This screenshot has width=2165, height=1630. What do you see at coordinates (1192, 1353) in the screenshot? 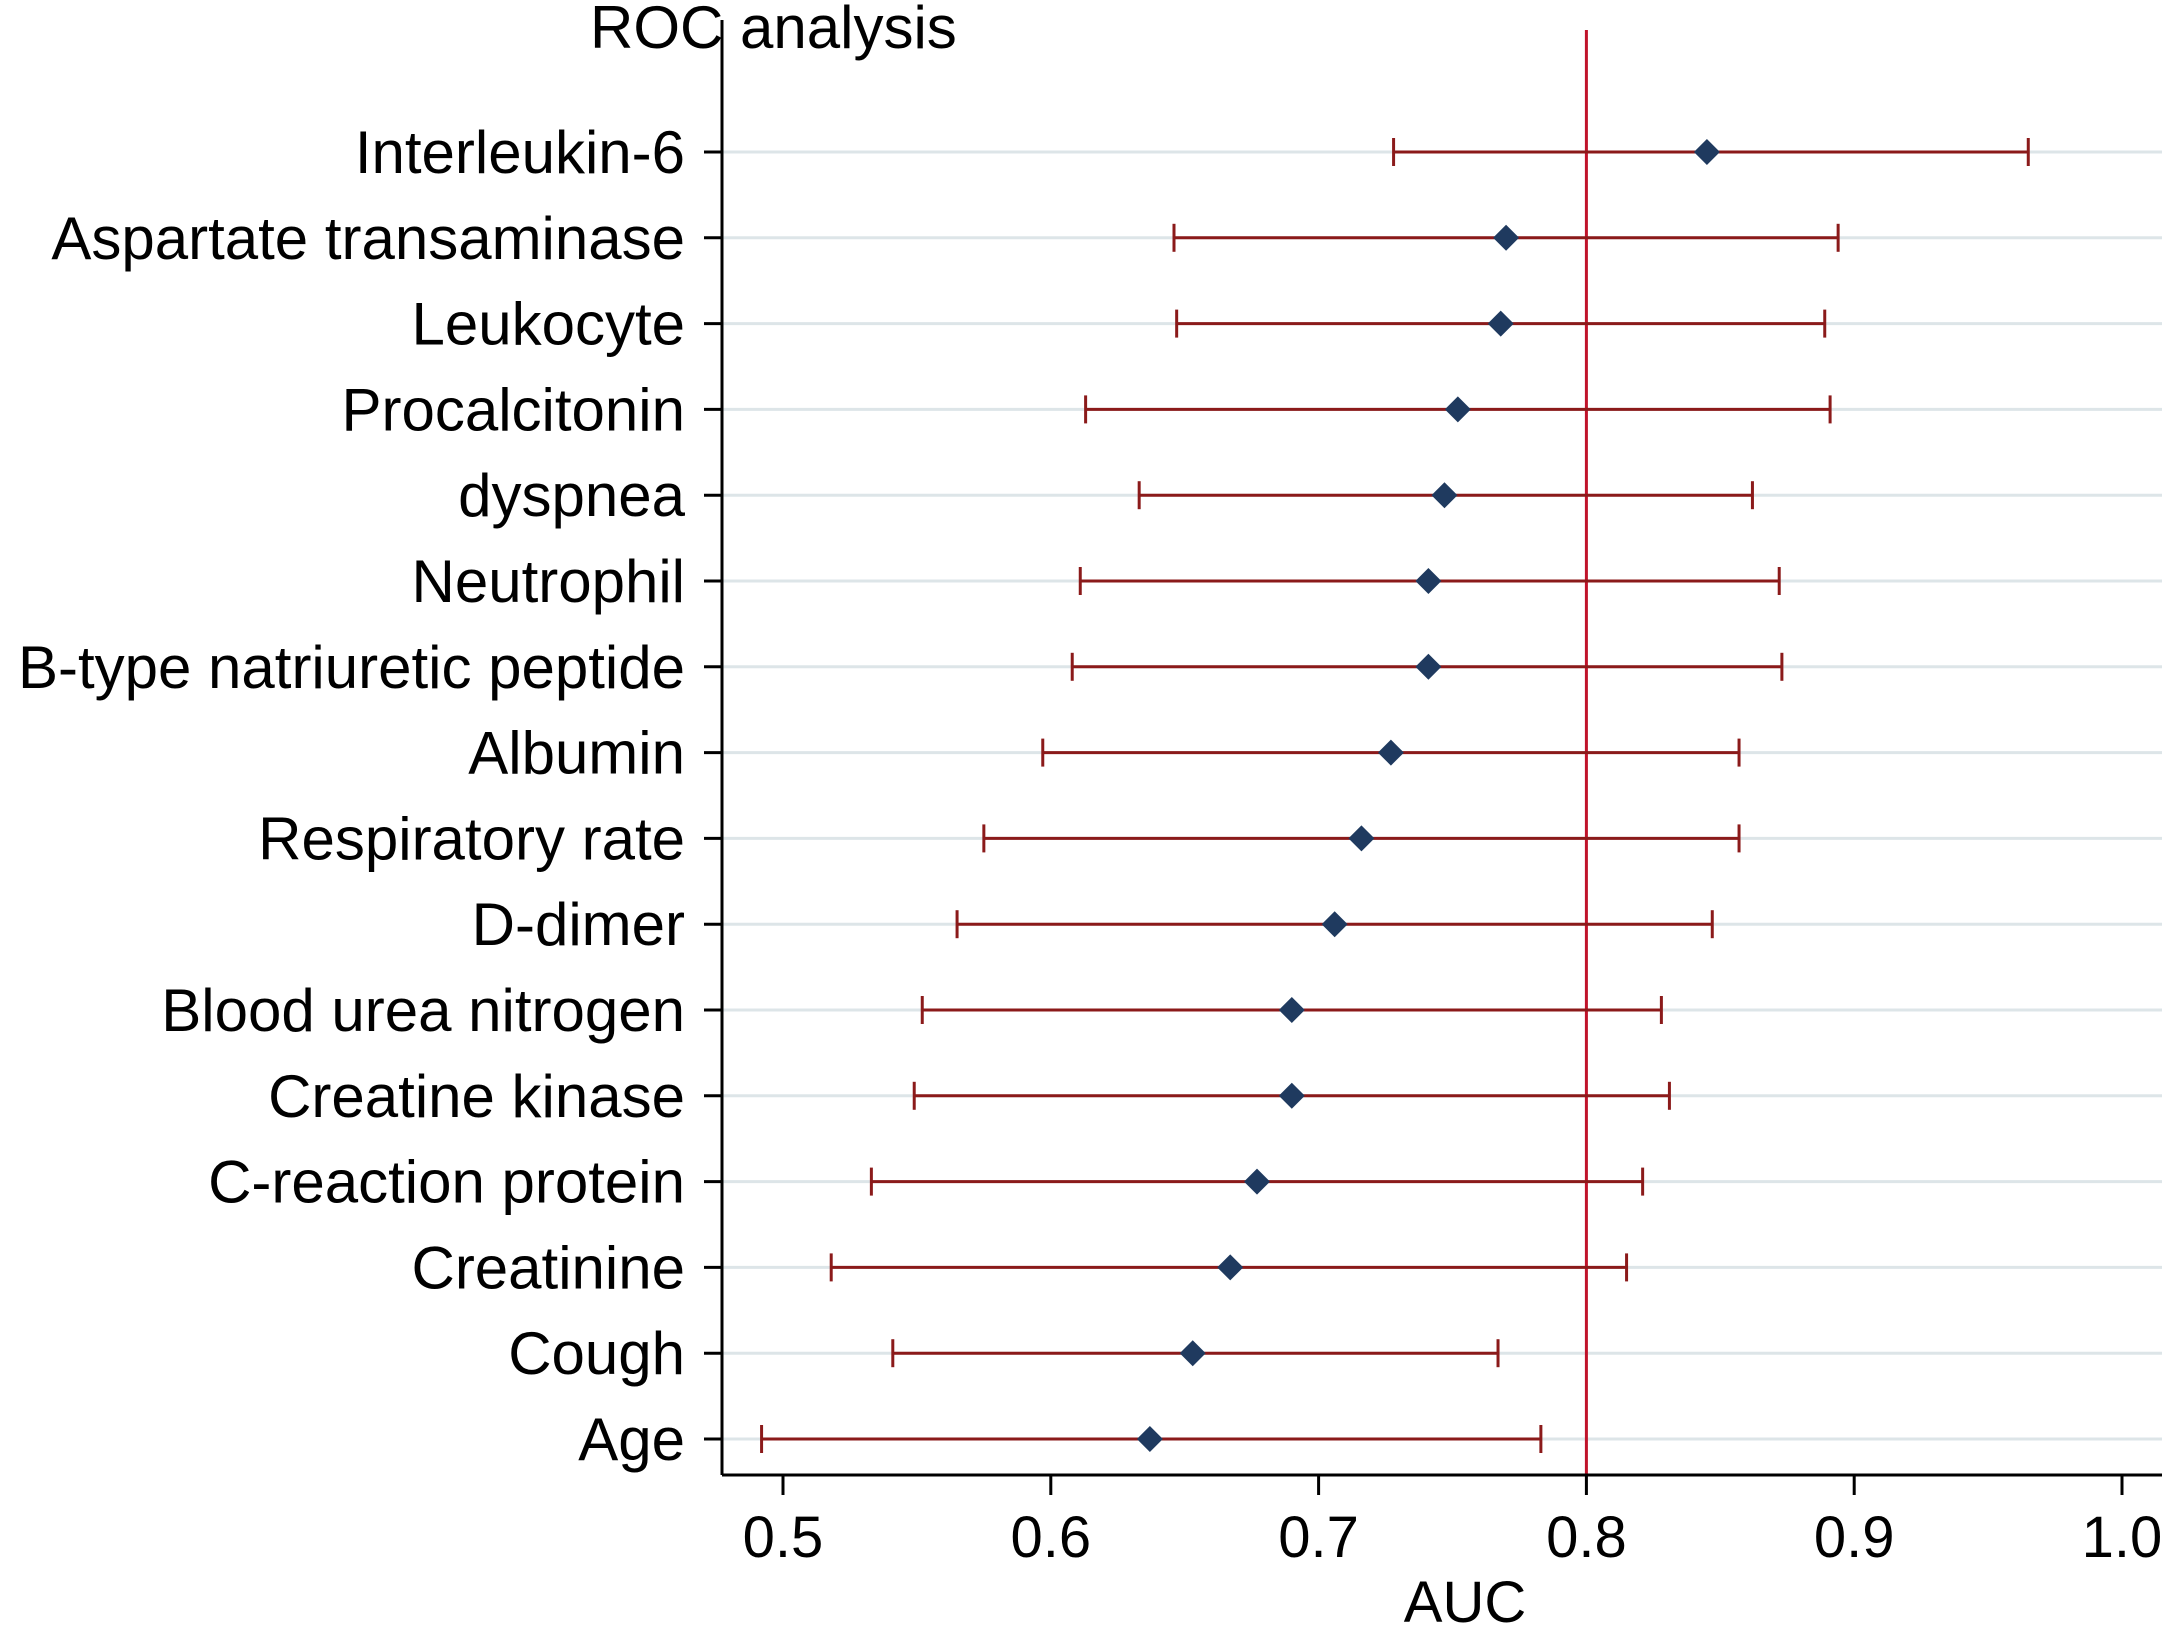
I see `auc-marker-cough` at bounding box center [1192, 1353].